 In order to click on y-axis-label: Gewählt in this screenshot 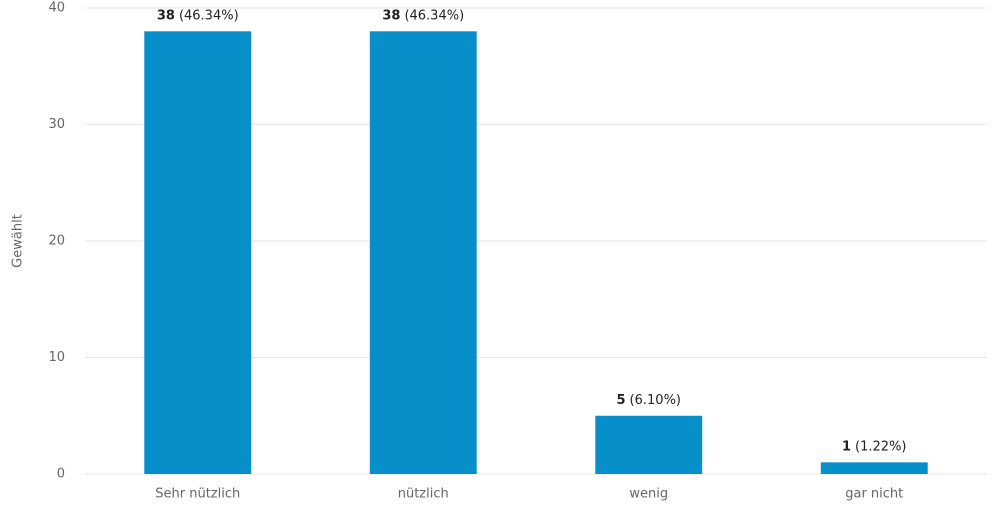, I will do `click(18, 241)`.